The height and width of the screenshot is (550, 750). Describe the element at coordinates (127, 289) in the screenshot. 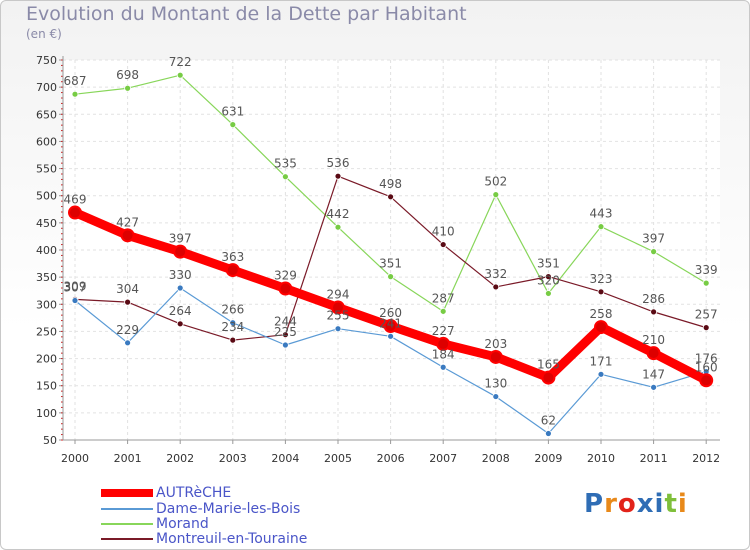

I see `data-label-montreuil-en-touraine-2001: 304` at that location.